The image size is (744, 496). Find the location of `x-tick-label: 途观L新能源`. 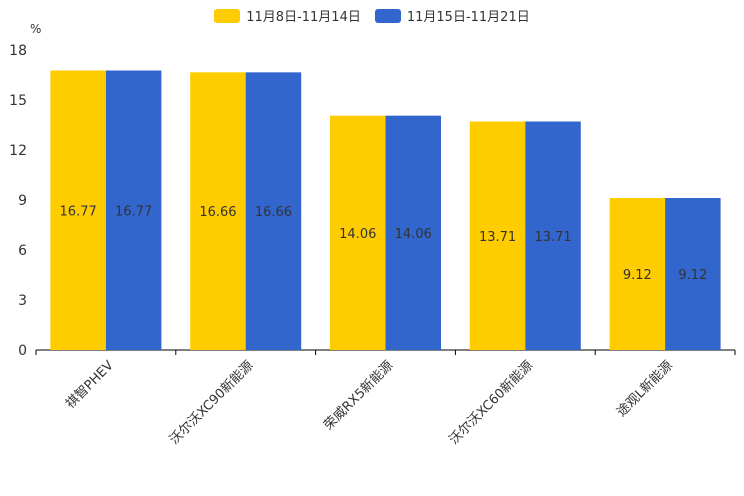

x-tick-label: 途观L新能源 is located at coordinates (645, 389).